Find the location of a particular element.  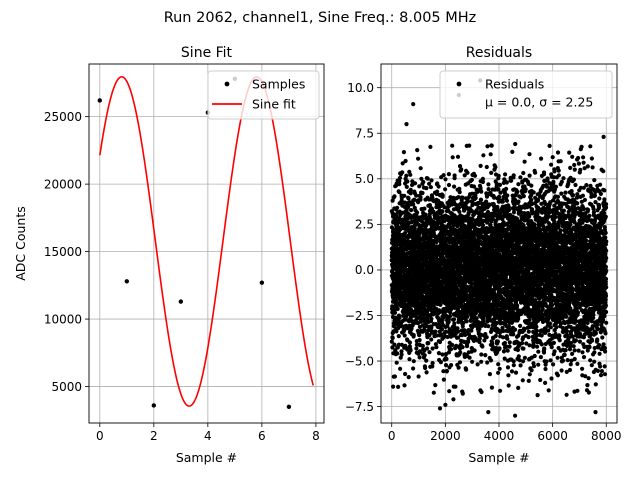

sine-fit-xtick-label: 8 is located at coordinates (316, 436).